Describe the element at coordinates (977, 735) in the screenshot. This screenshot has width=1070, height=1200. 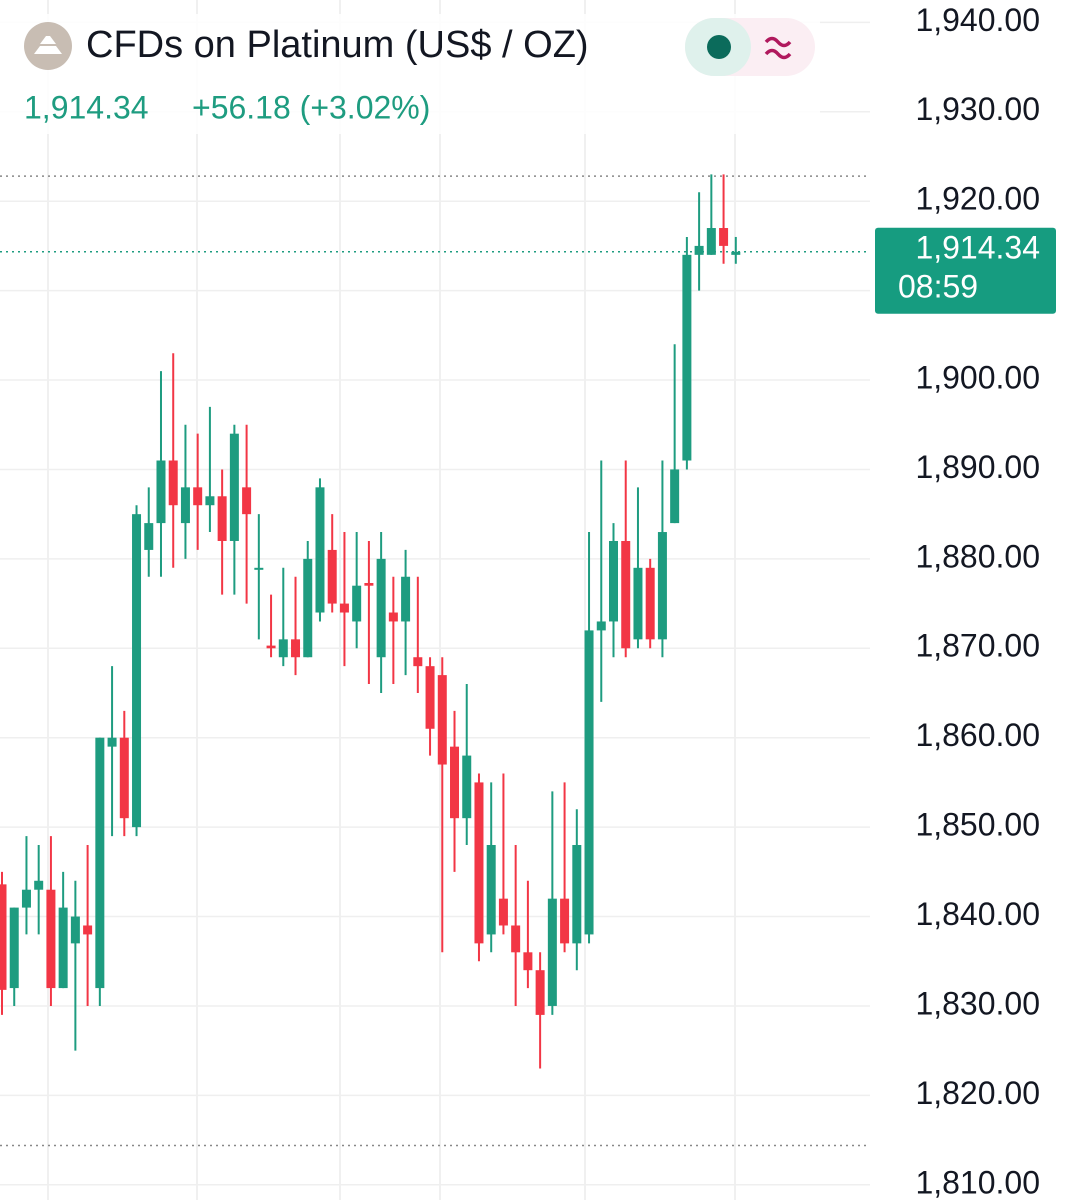
I see `y-tick-label: 1,860.00` at that location.